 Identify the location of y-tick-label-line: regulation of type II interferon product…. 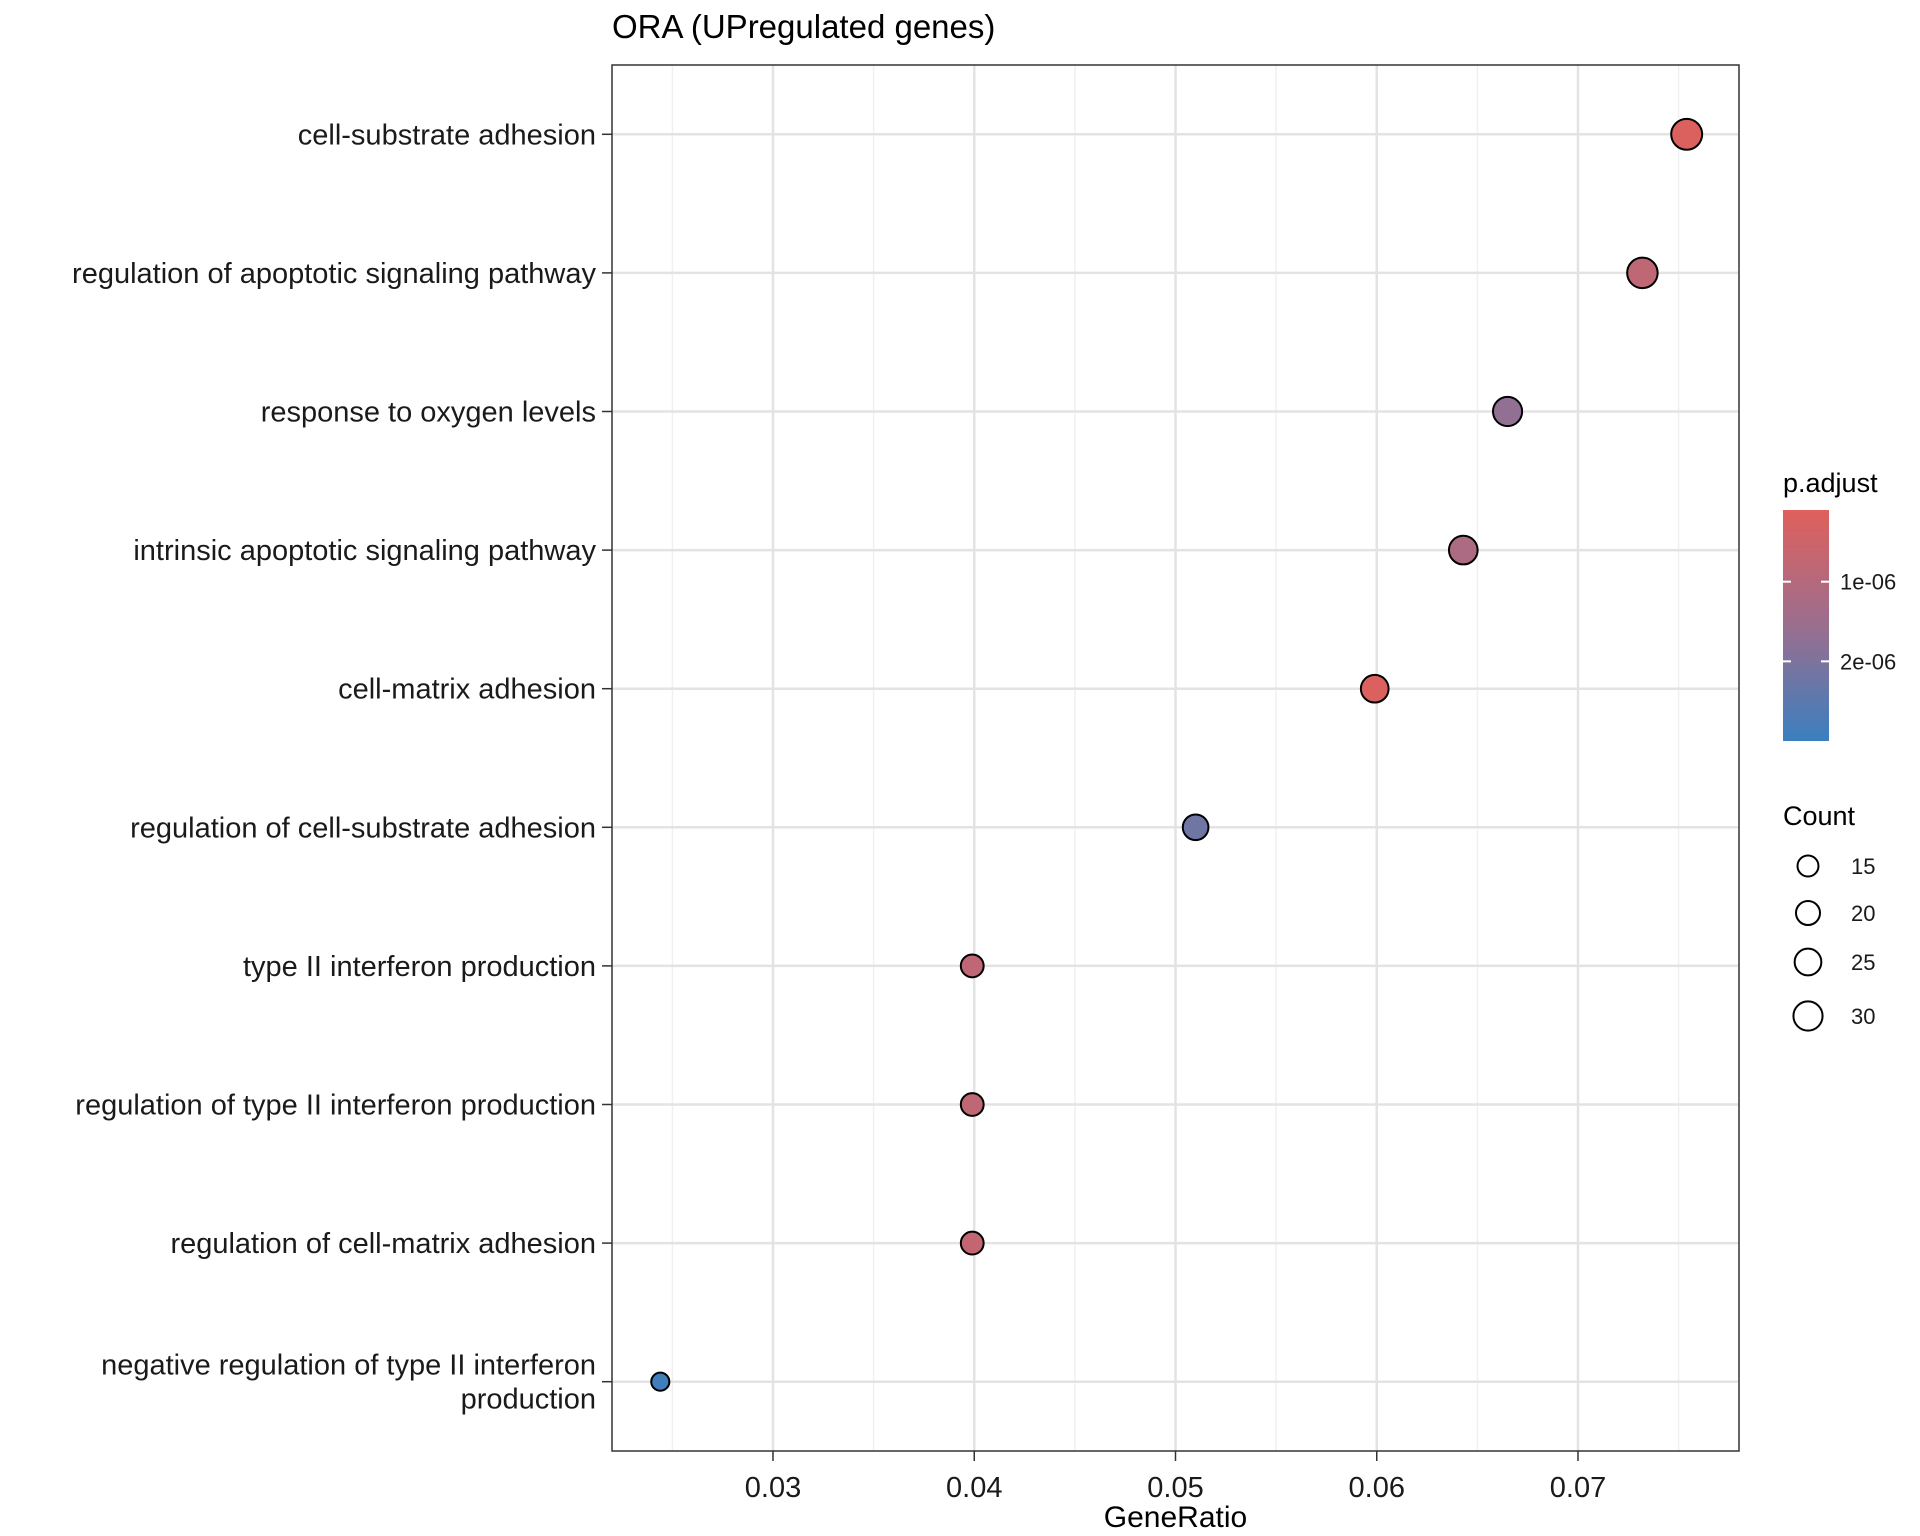
(335, 1106).